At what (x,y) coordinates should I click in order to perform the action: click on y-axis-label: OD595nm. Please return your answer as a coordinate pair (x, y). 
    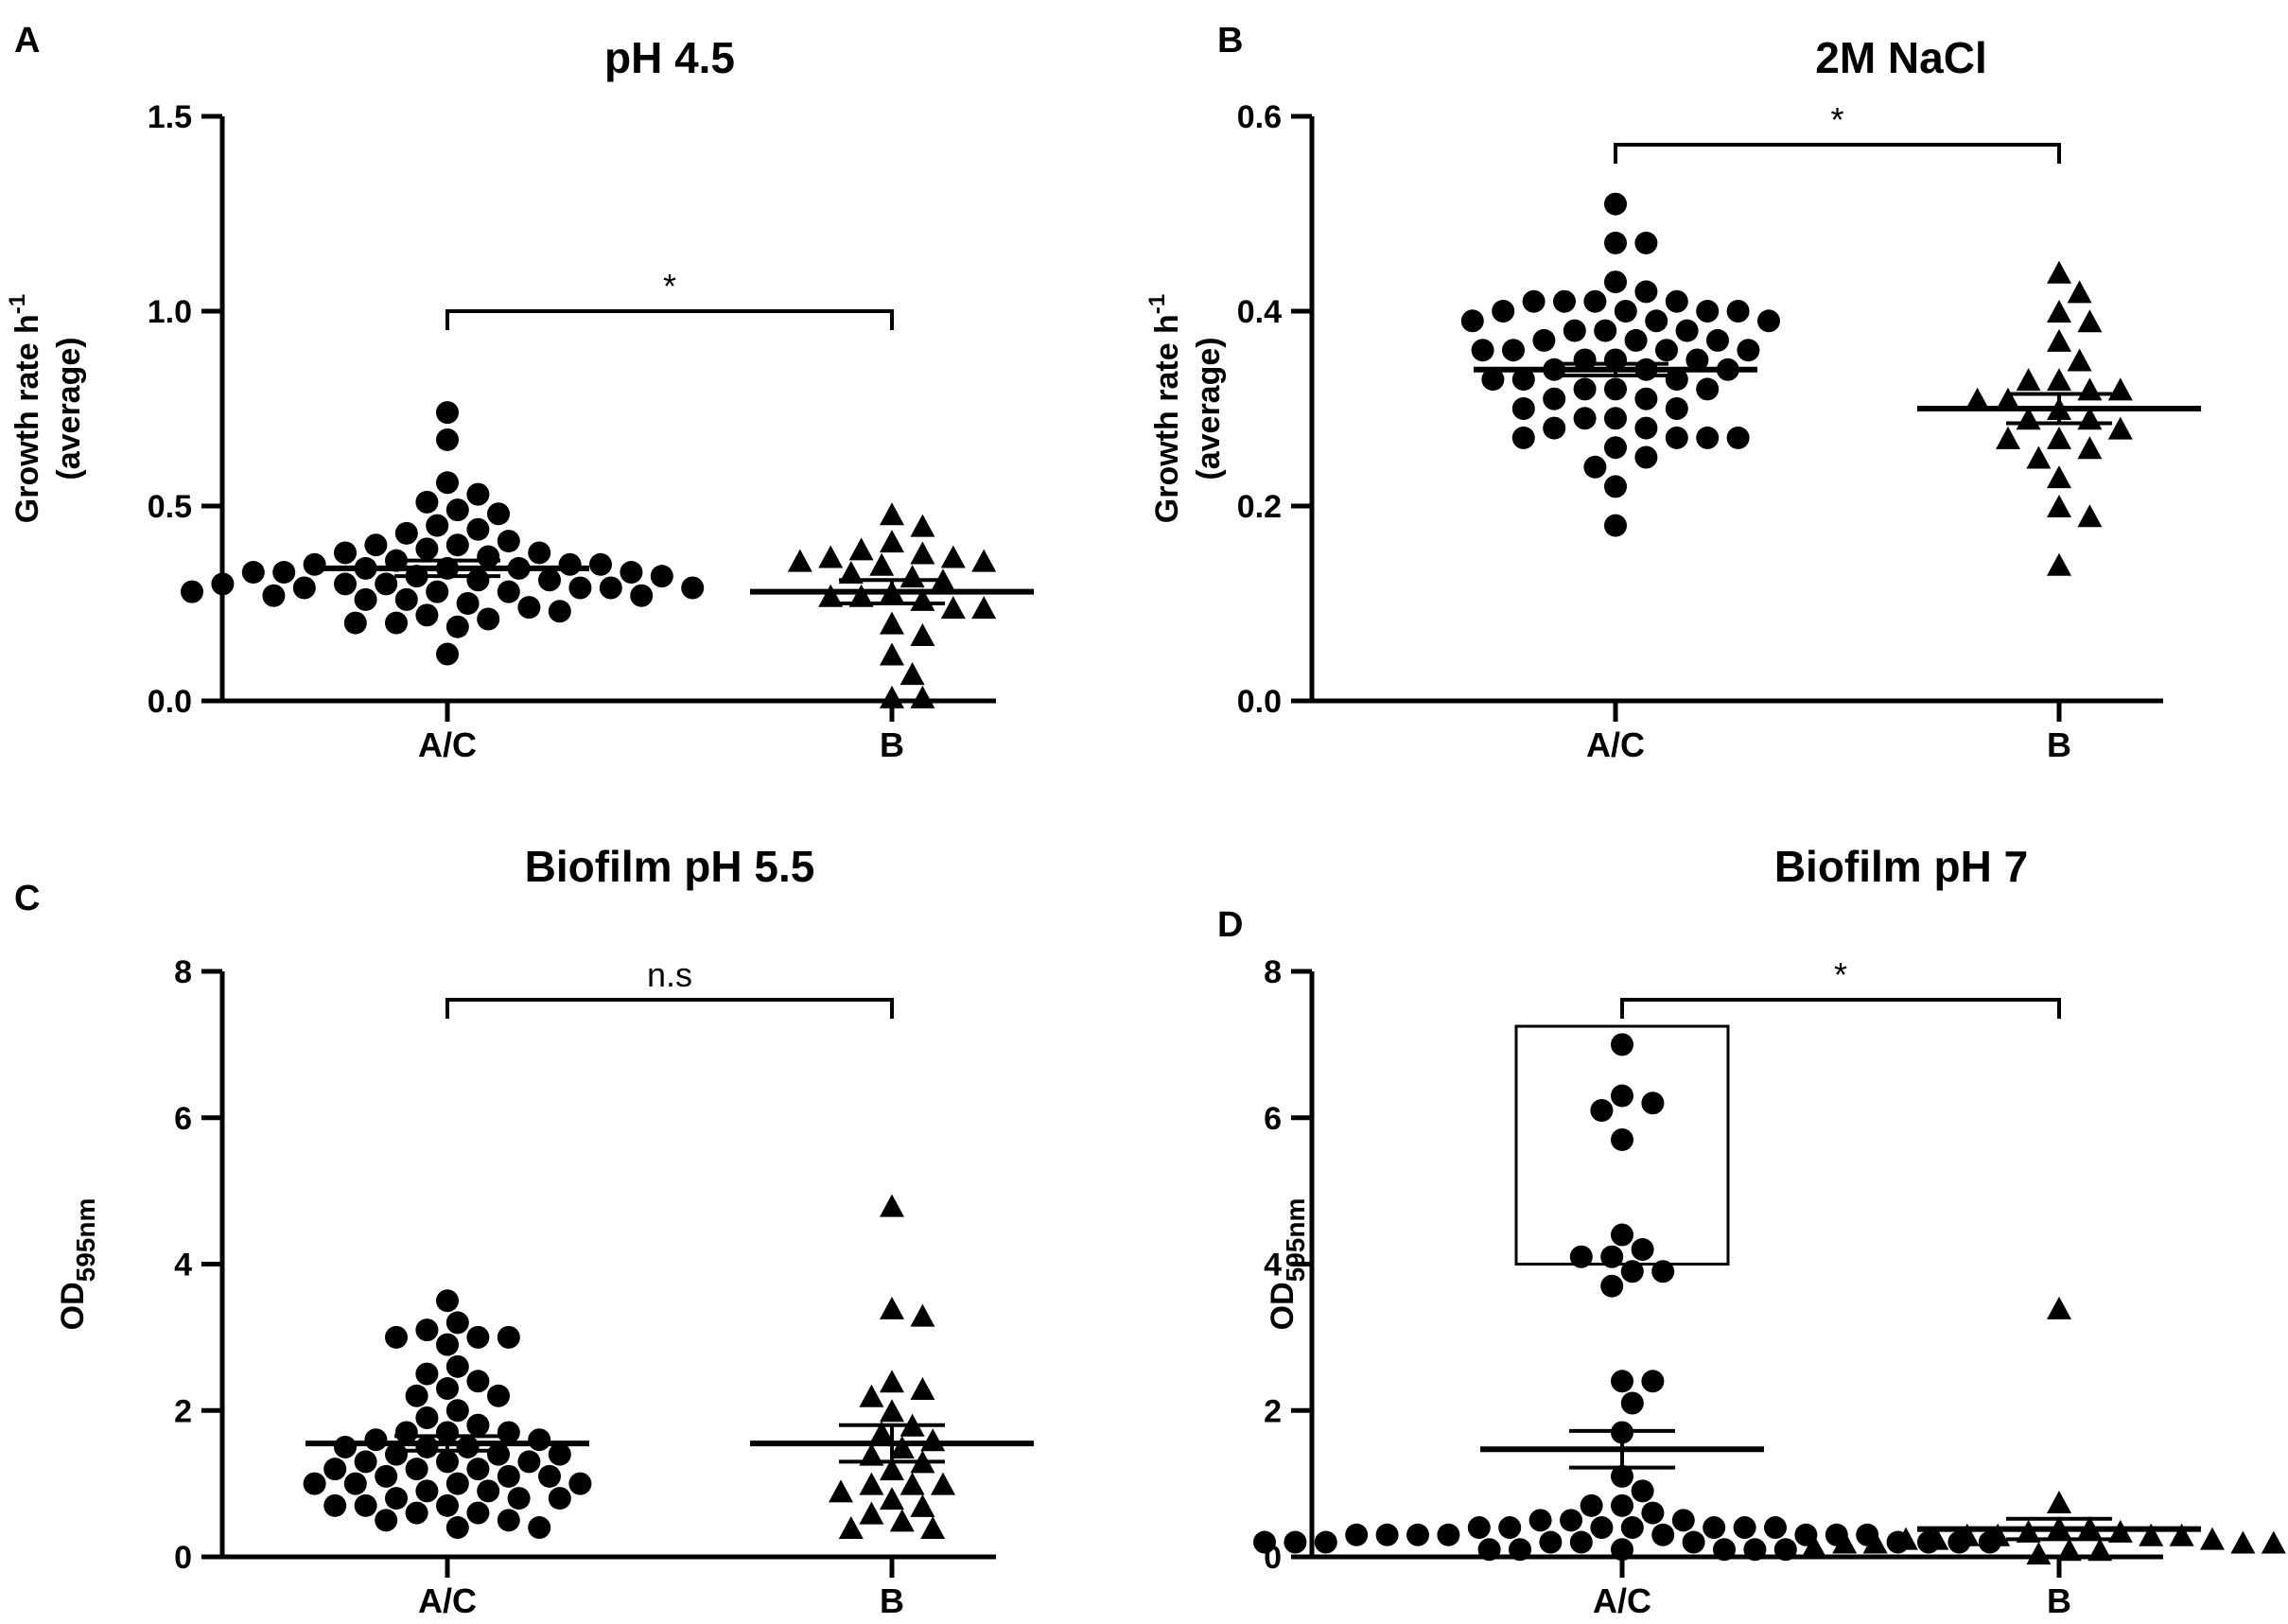
    Looking at the image, I should click on (77, 1264).